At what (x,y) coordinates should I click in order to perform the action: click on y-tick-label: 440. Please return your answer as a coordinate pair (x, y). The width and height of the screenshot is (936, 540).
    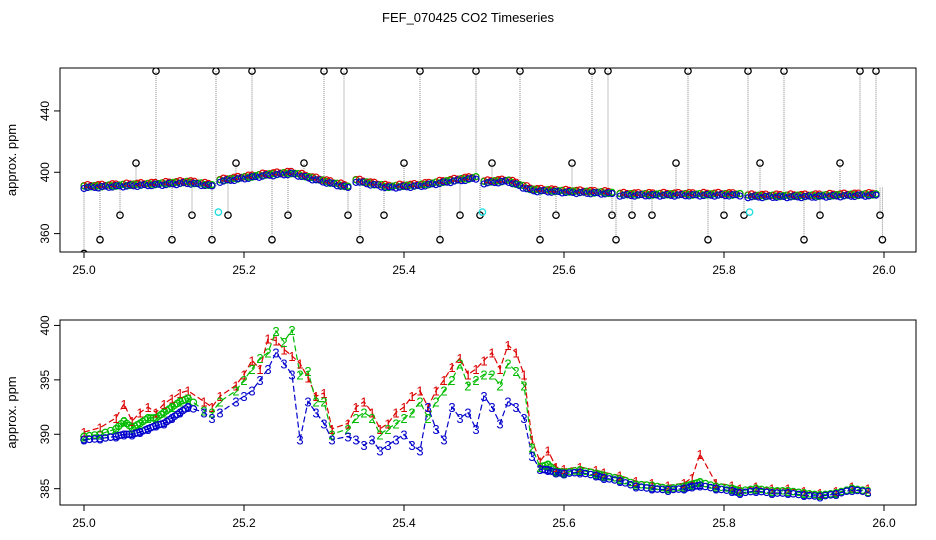
    Looking at the image, I should click on (45, 111).